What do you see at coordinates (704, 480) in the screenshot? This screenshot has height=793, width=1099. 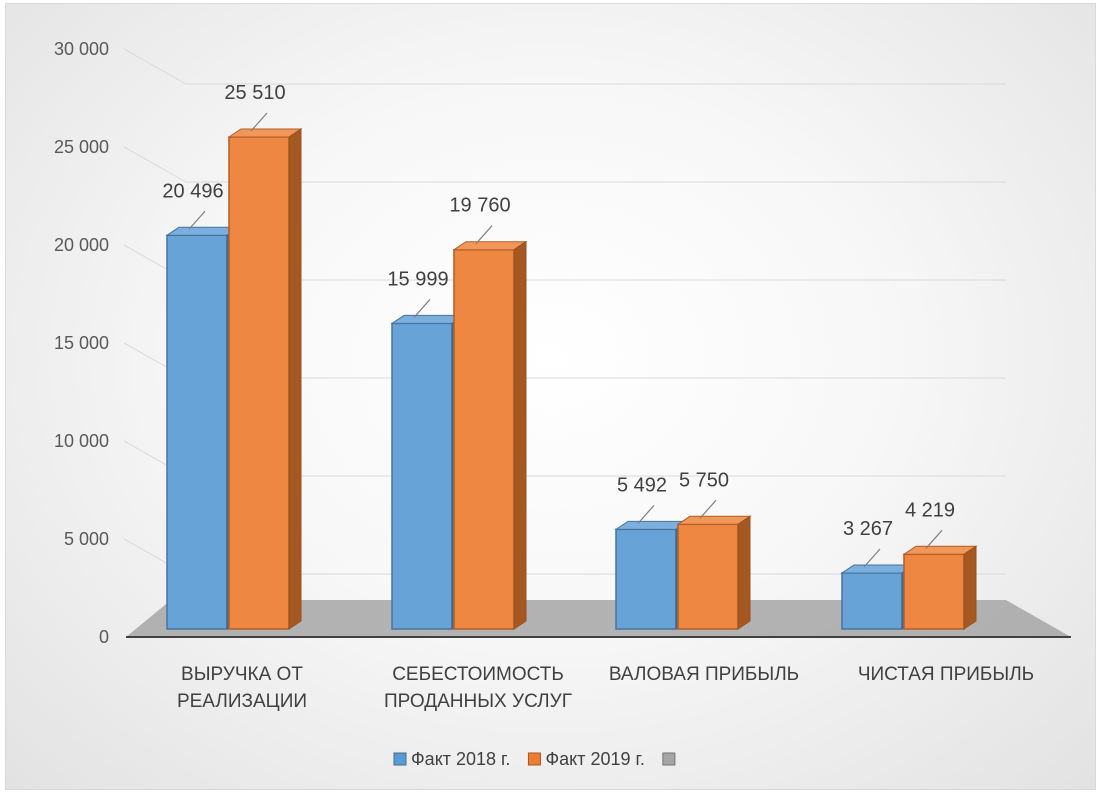 I see `data-label: 5 750` at bounding box center [704, 480].